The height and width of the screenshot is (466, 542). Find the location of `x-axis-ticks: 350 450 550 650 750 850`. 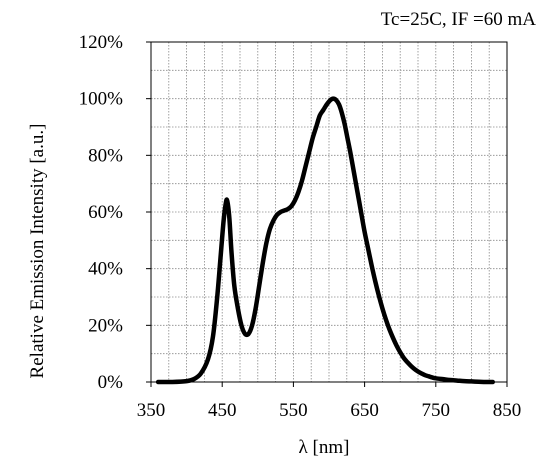

x-axis-ticks: 350 450 550 650 750 850 is located at coordinates (329, 401).